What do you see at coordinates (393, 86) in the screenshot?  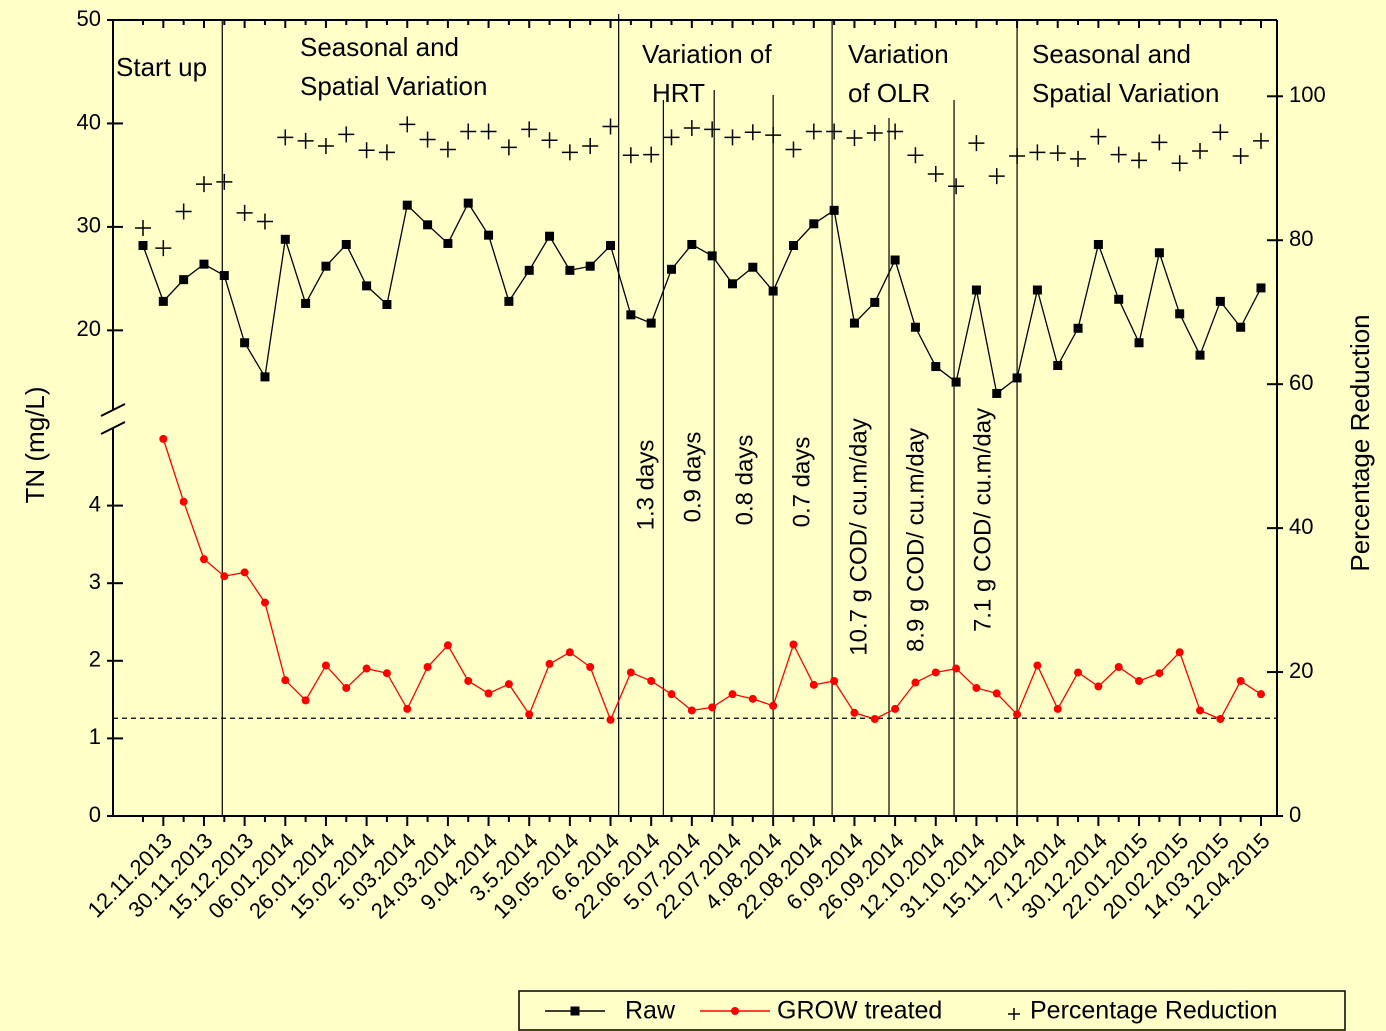 I see `annotation: Spatial Variation` at bounding box center [393, 86].